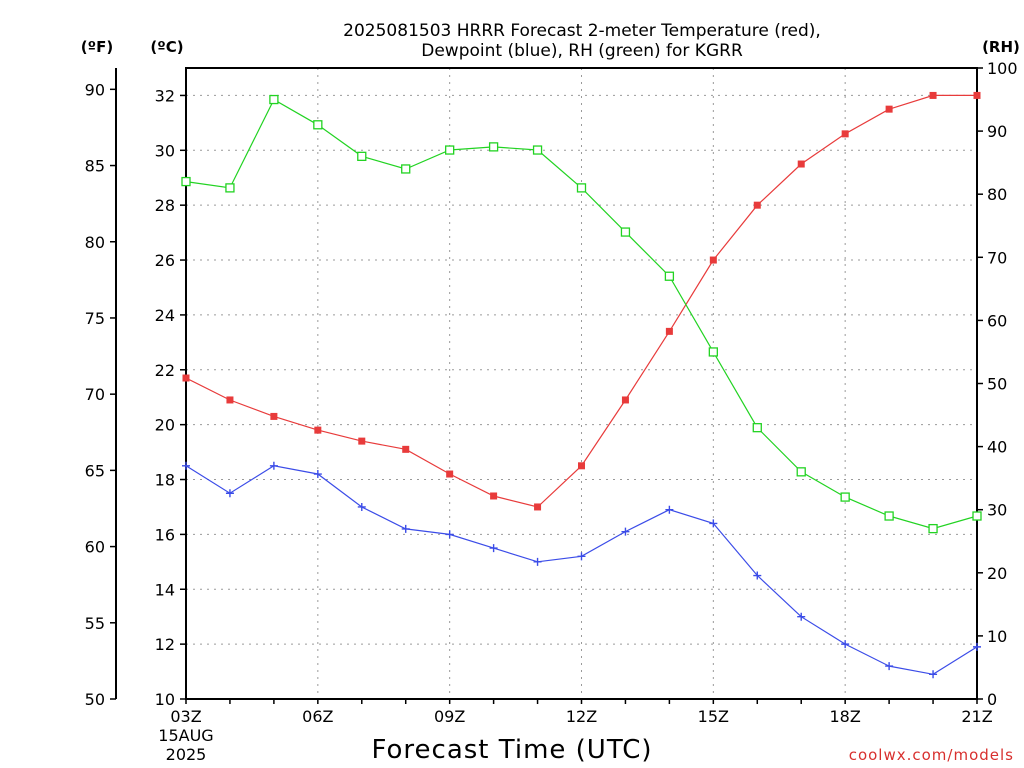 Image resolution: width=1024 pixels, height=768 pixels. I want to click on rh-tick-label: 0, so click(992, 699).